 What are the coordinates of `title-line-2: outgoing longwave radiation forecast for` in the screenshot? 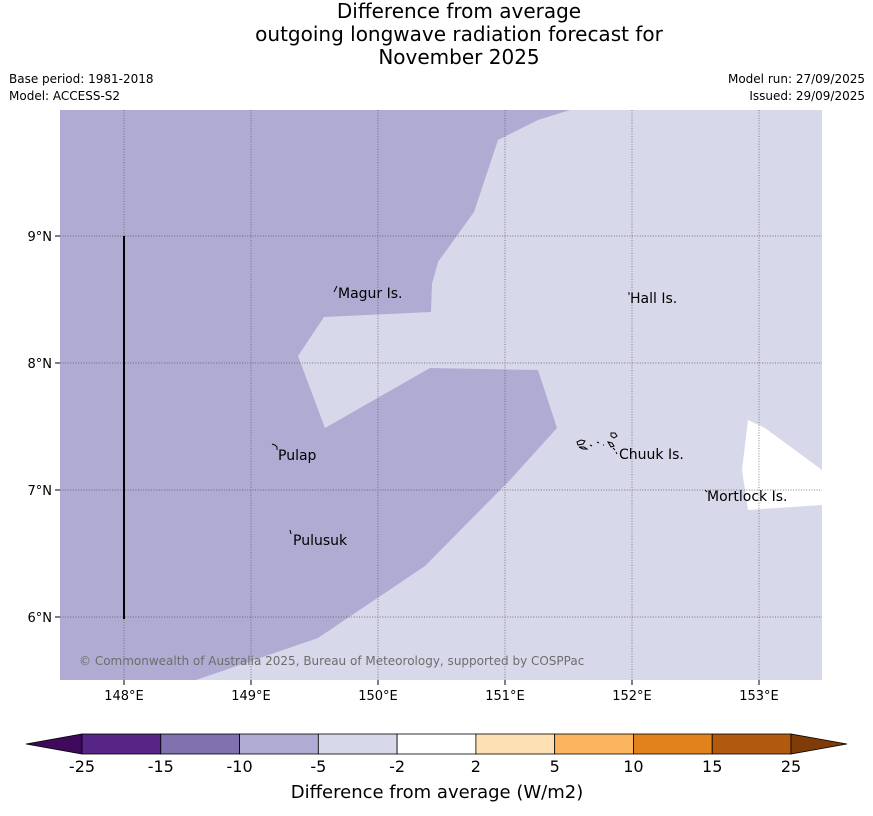 It's located at (459, 34).